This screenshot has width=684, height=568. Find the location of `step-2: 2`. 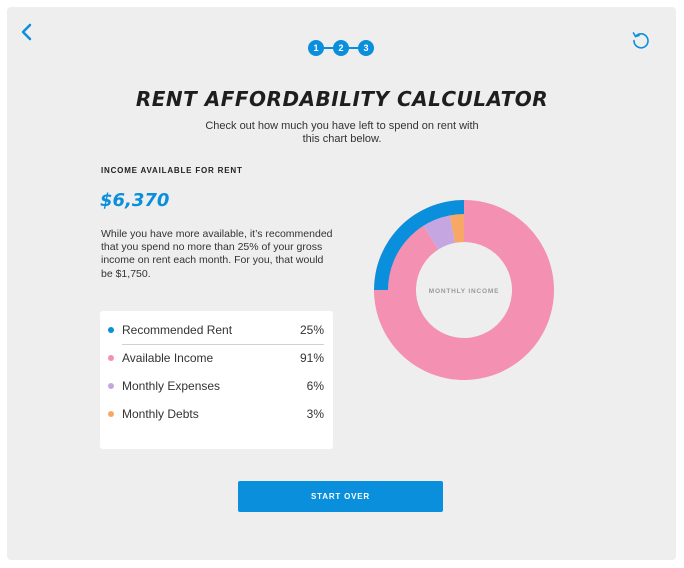

step-2: 2 is located at coordinates (341, 48).